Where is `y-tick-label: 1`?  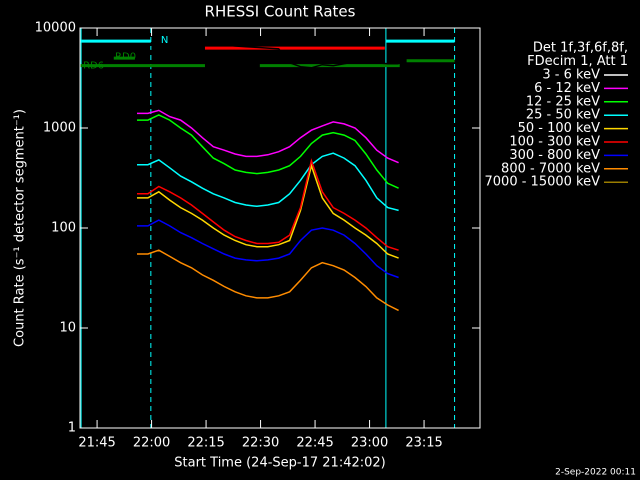 y-tick-label: 1 is located at coordinates (72, 428).